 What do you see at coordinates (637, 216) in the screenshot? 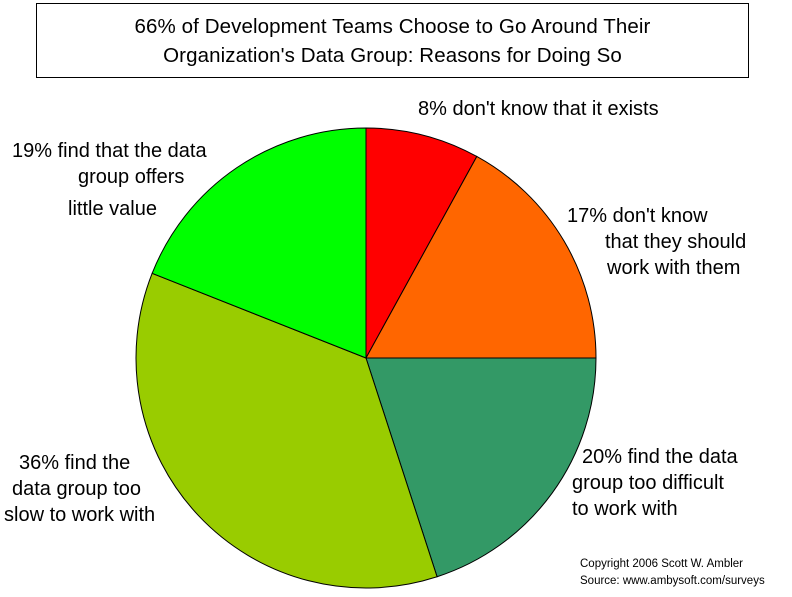
I see `slice-label-line: 17% don't know` at bounding box center [637, 216].